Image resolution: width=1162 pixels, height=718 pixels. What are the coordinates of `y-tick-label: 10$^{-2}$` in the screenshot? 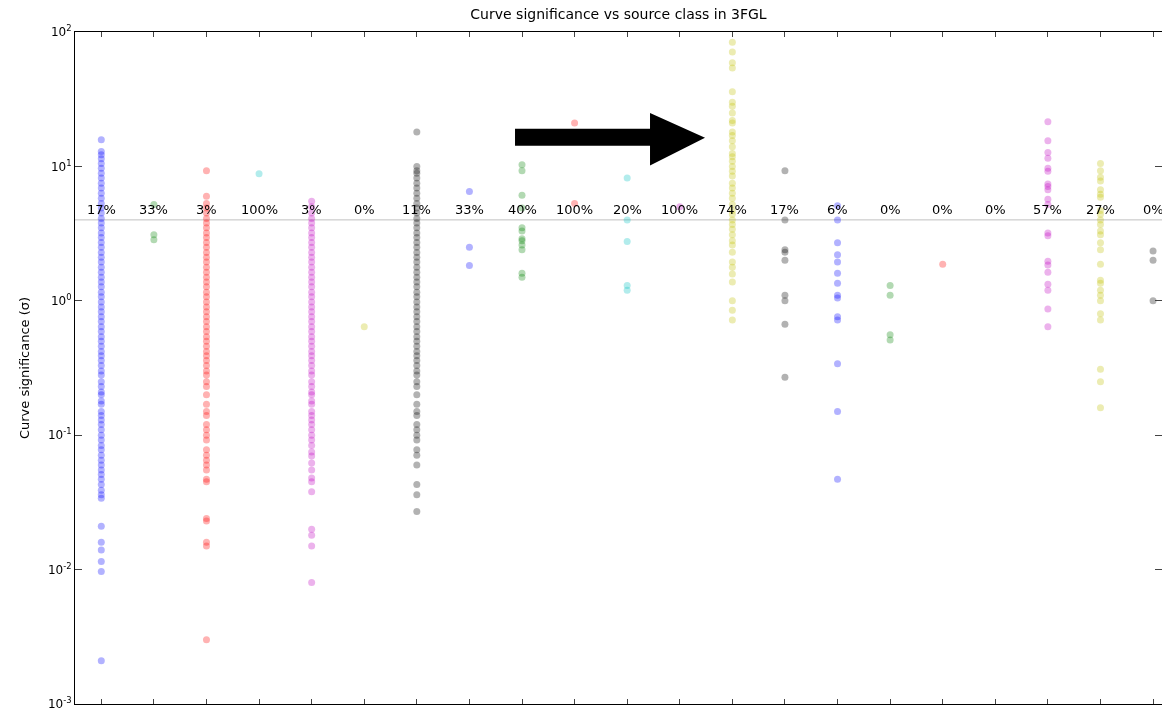 It's located at (59, 568).